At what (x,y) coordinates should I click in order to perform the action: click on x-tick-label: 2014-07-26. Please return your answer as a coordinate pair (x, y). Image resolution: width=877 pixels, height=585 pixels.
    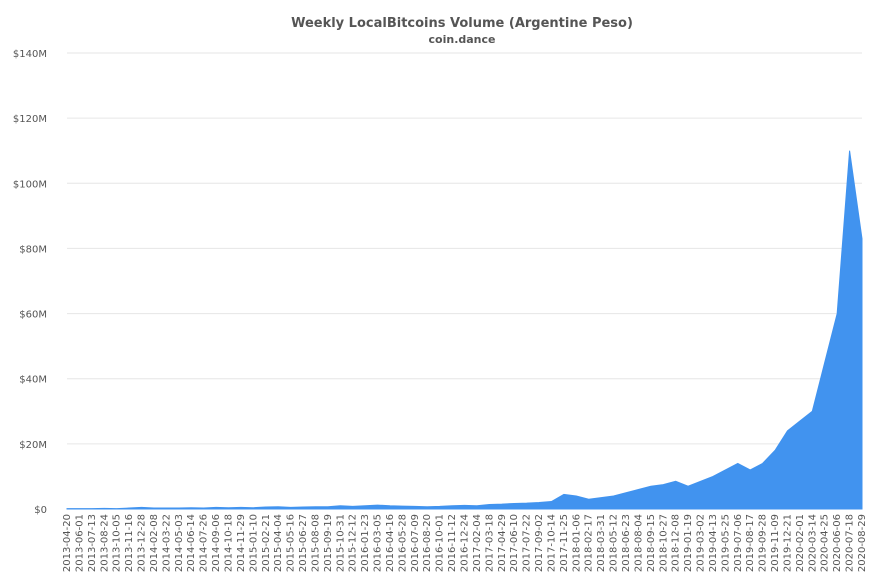
    Looking at the image, I should click on (204, 543).